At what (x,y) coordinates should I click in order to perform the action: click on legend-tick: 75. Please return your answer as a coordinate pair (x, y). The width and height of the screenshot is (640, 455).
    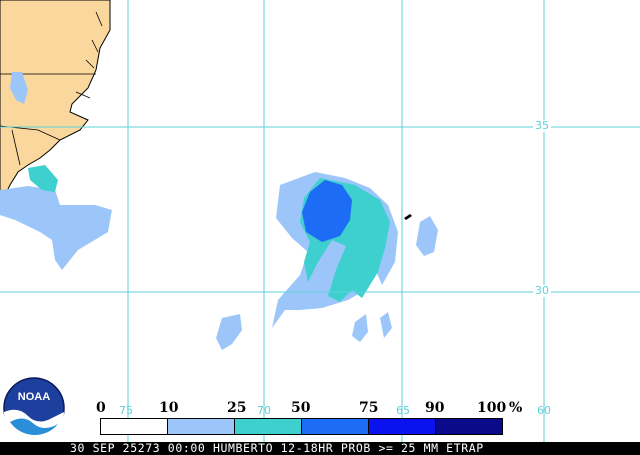
    Looking at the image, I should click on (369, 408).